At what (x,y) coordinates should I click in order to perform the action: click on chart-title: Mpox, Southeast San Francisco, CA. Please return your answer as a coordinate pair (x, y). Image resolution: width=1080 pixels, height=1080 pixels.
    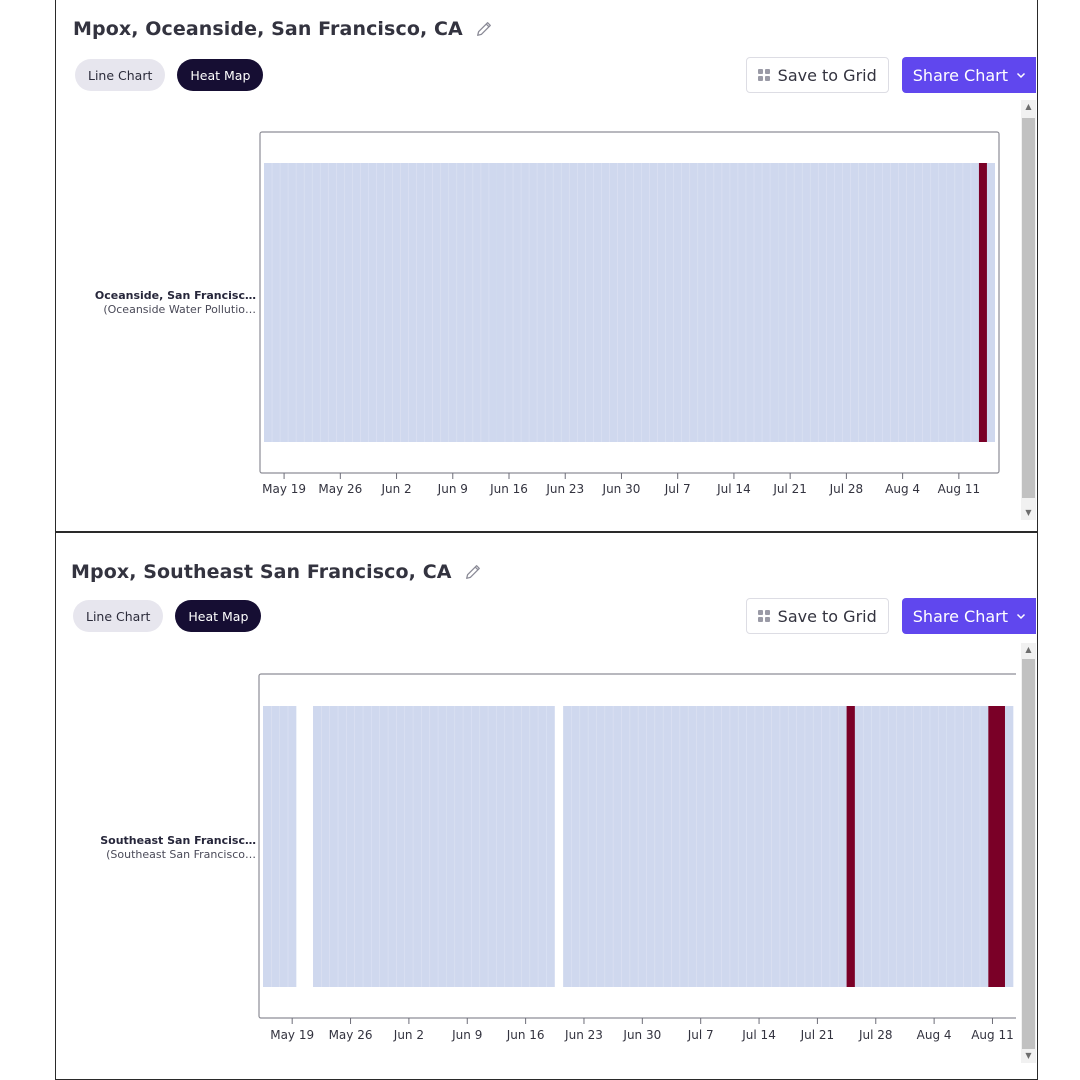
    Looking at the image, I should click on (261, 572).